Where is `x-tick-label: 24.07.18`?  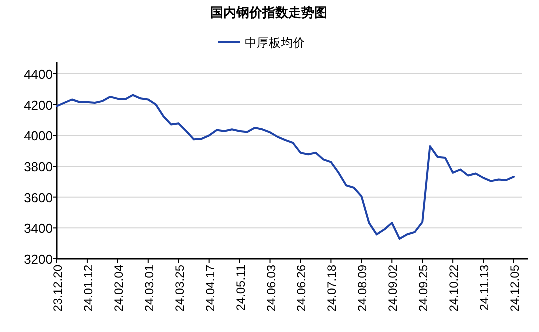
x-tick-label: 24.07.18 is located at coordinates (332, 288).